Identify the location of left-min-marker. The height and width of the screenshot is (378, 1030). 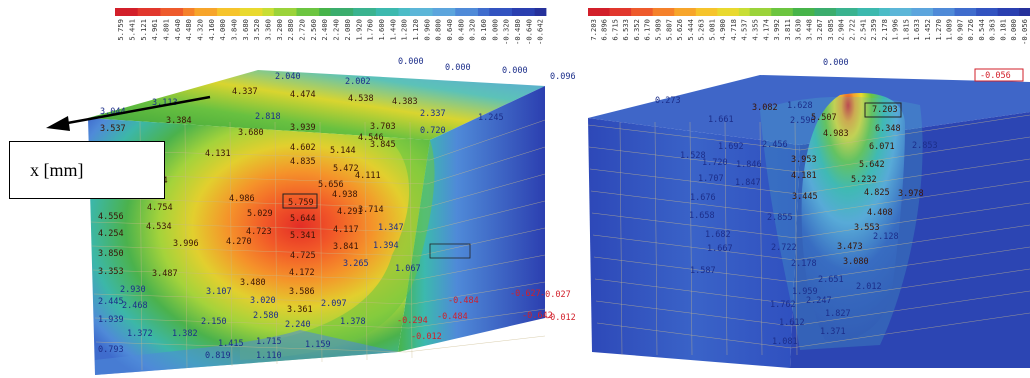
(450, 251).